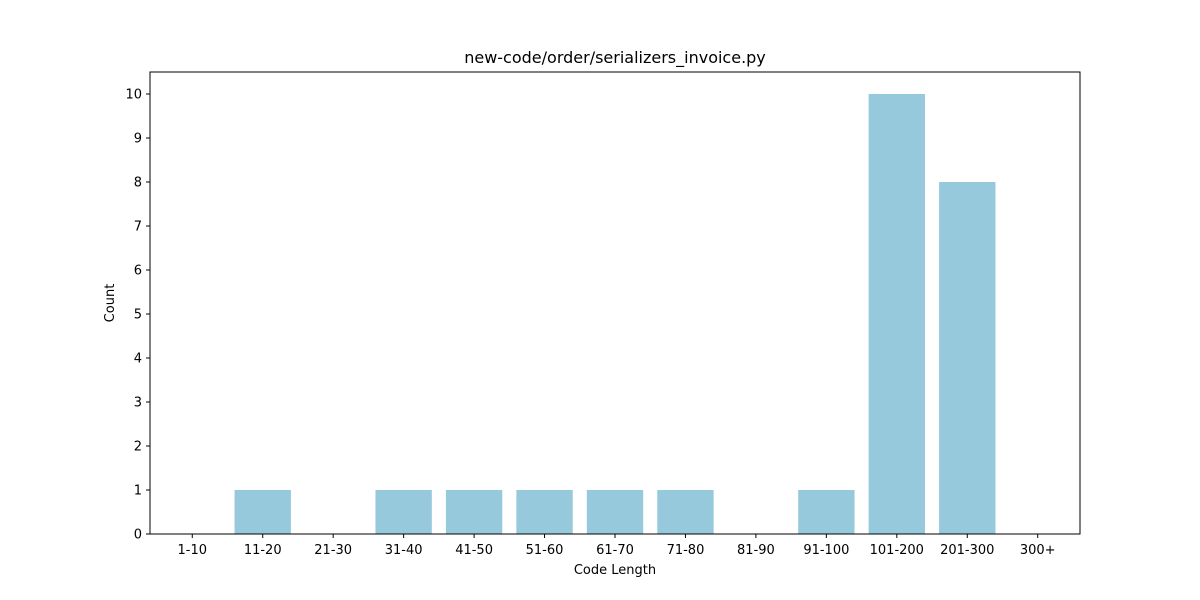 This screenshot has height=600, width=1200. What do you see at coordinates (138, 139) in the screenshot?
I see `y-tick-label: 9` at bounding box center [138, 139].